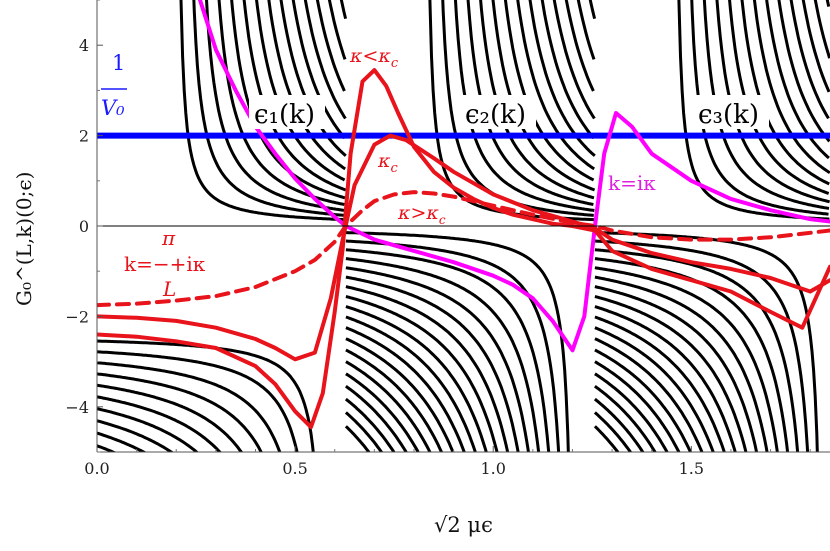  Describe the element at coordinates (77, 407) in the screenshot. I see `y-tick-label-0: −4` at that location.